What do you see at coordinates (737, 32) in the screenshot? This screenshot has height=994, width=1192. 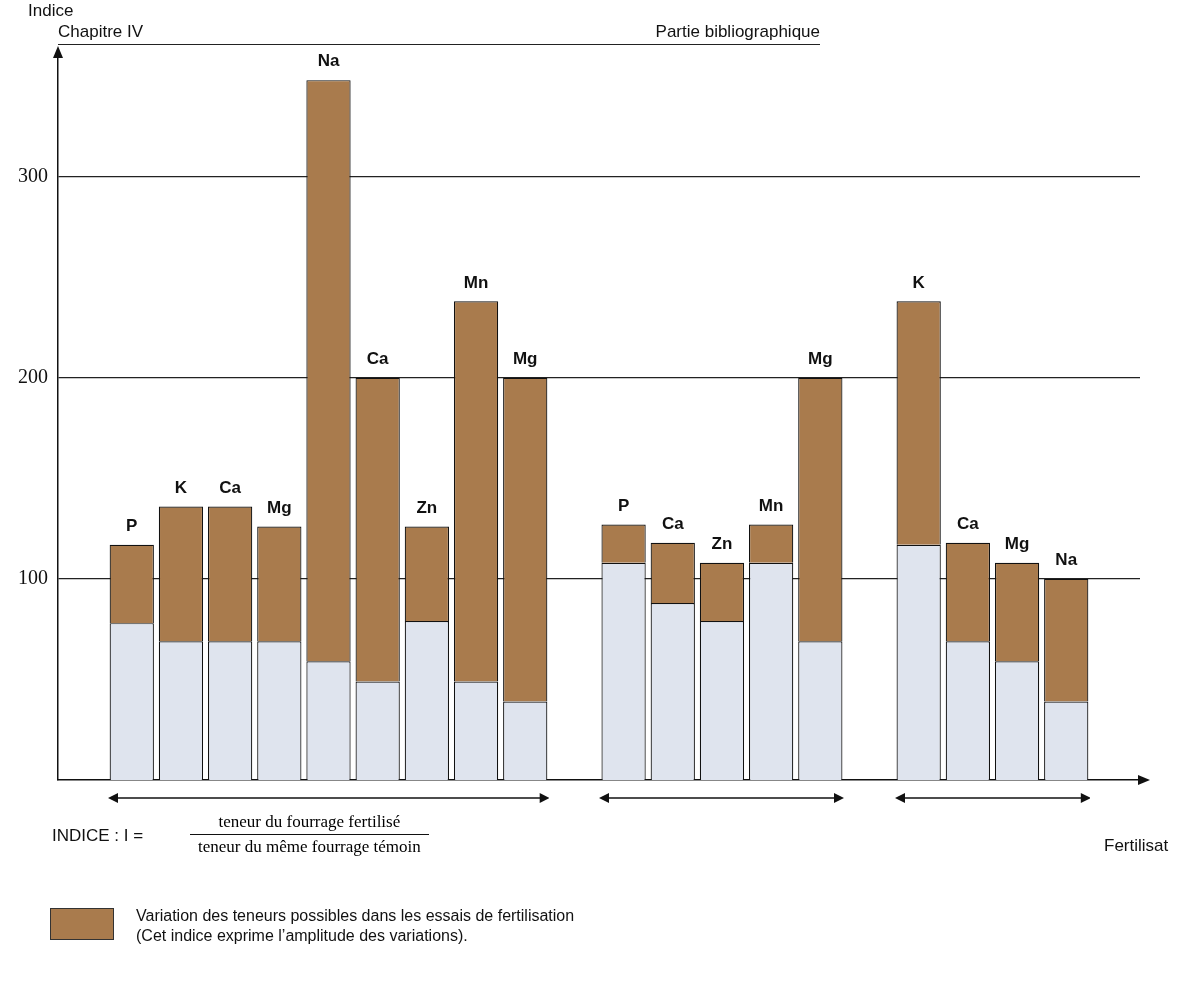 I see `text: Partie bibliographique` at bounding box center [737, 32].